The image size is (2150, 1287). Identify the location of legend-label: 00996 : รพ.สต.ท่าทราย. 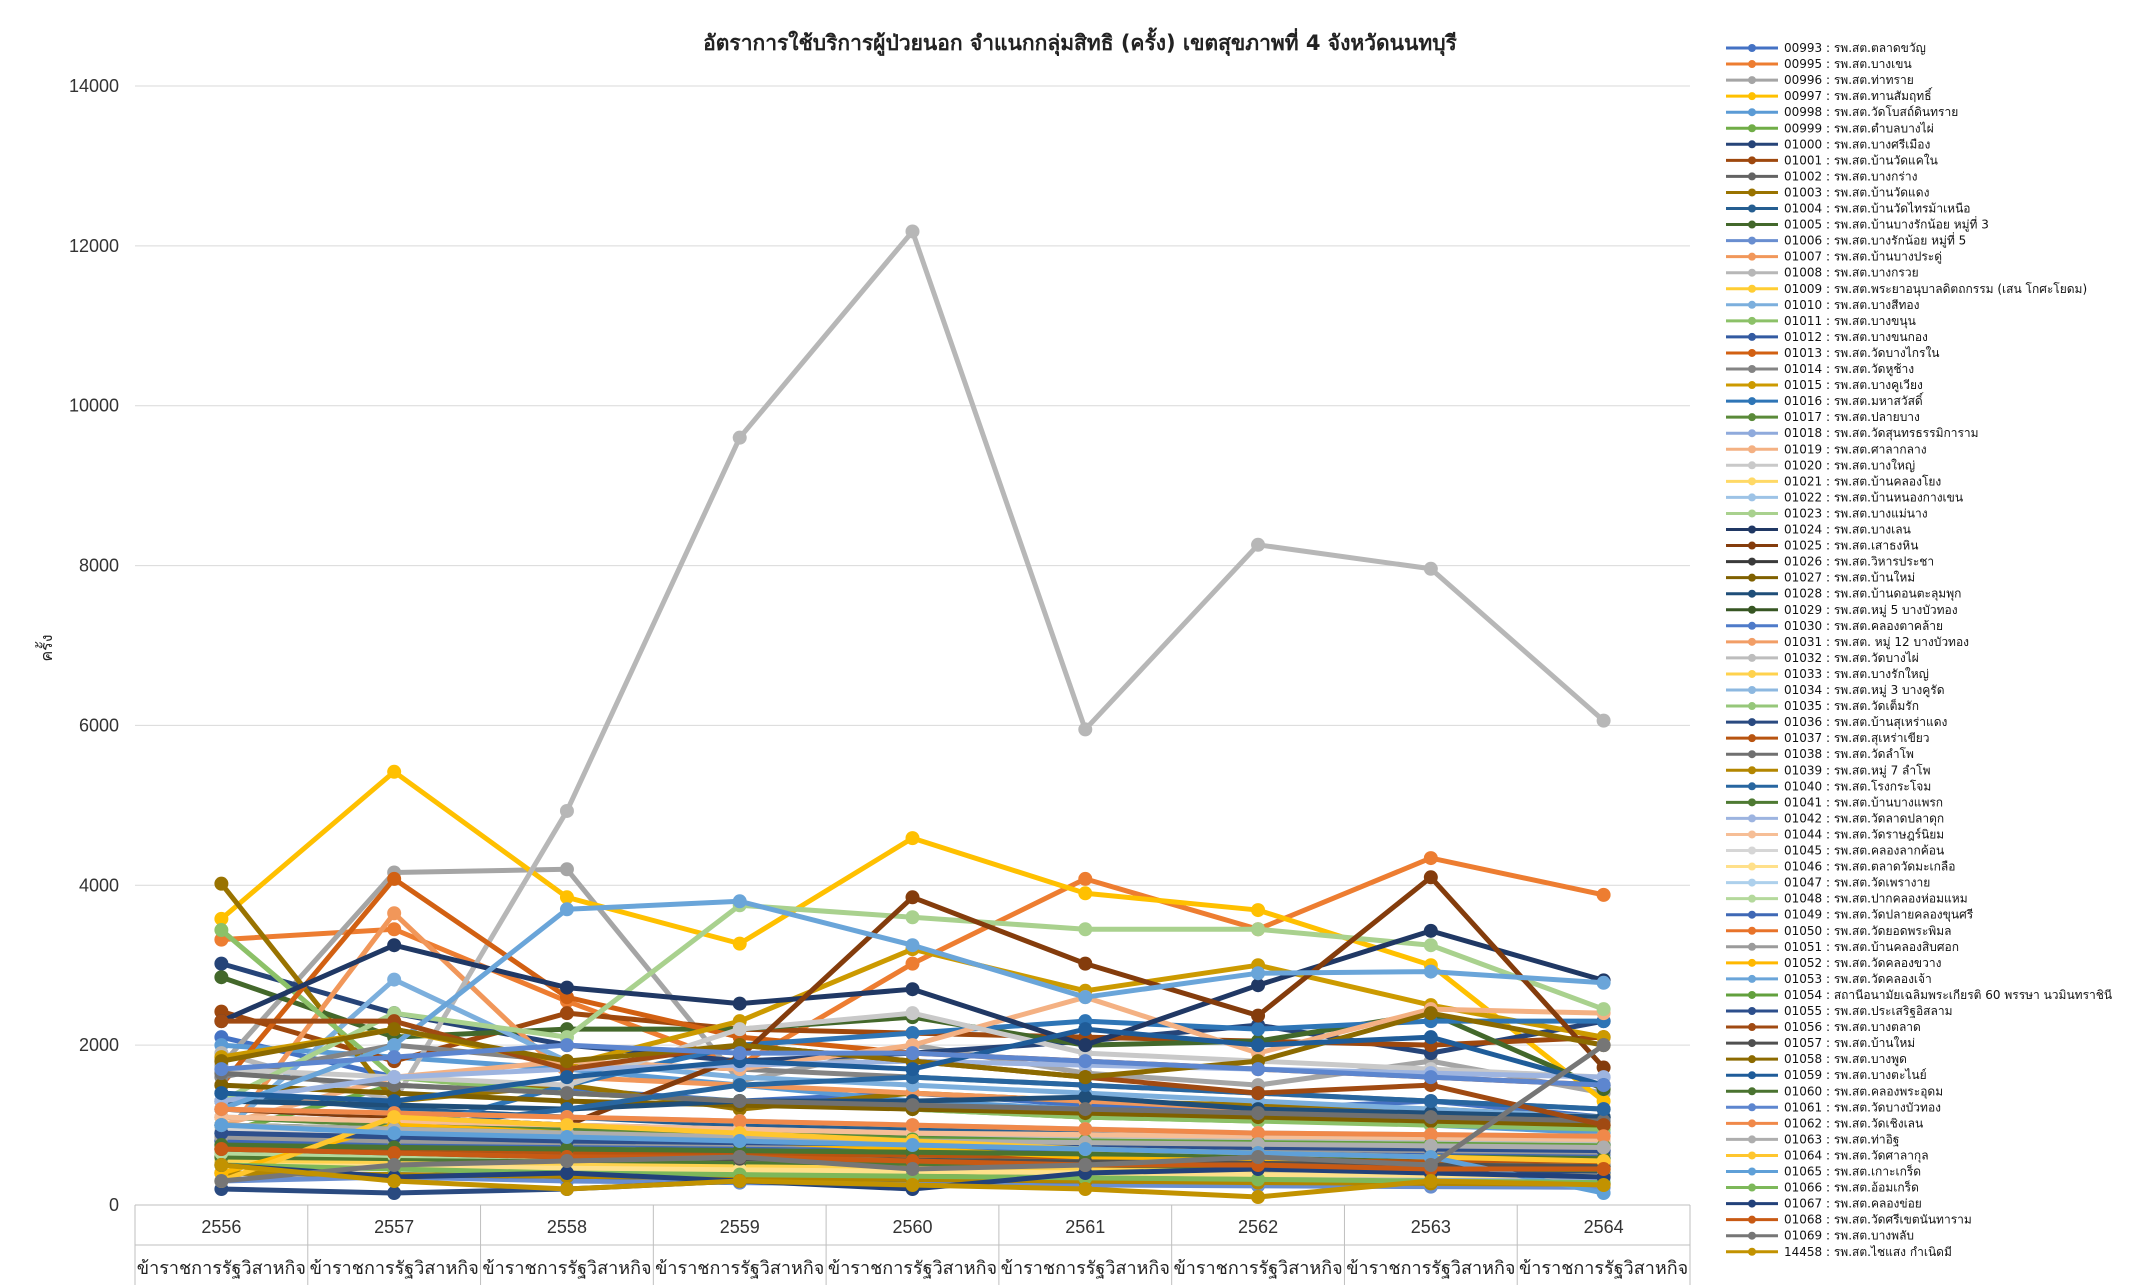
(1849, 80).